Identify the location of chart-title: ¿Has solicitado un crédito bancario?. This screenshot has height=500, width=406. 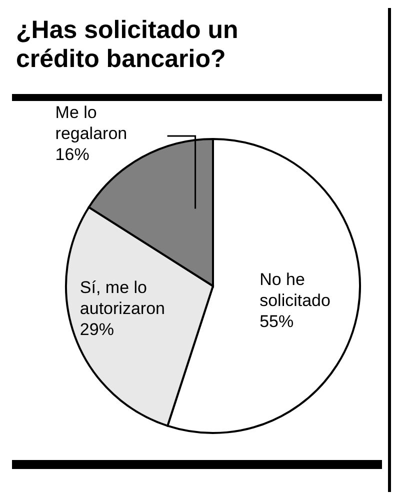
(127, 44).